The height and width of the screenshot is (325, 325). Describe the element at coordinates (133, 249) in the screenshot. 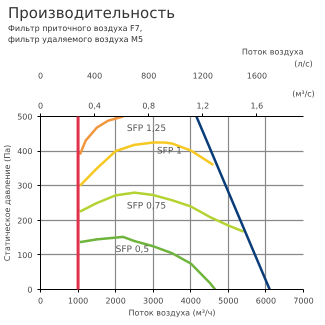

I see `series-label: SFP 0,5` at that location.